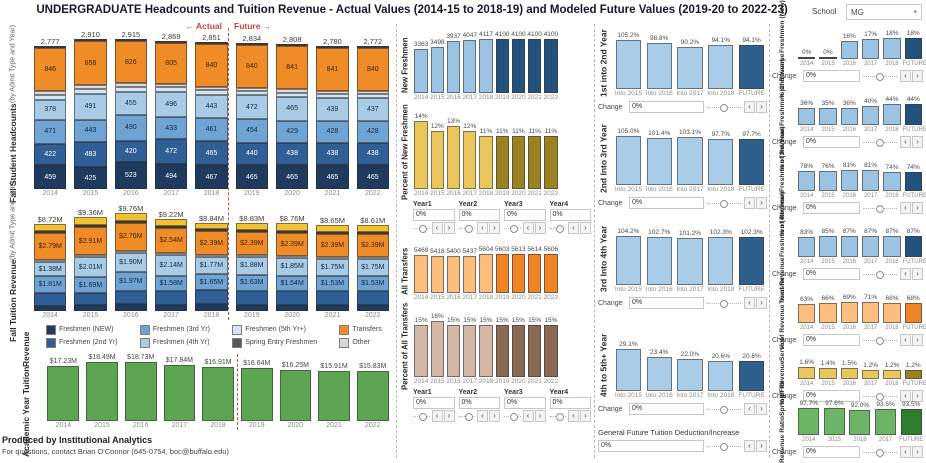  Describe the element at coordinates (171, 104) in the screenshot. I see `segment: 496` at that location.